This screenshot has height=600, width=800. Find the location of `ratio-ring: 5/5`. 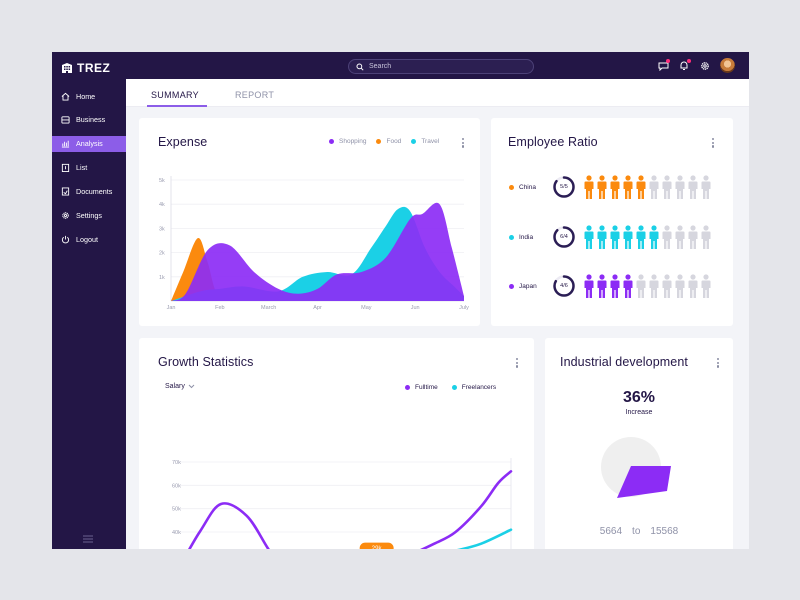

ratio-ring: 5/5 is located at coordinates (564, 187).